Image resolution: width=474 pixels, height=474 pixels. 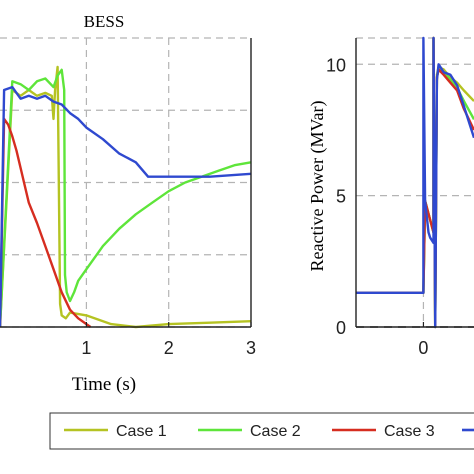 I want to click on x-tick-label: 2, so click(x=169, y=348).